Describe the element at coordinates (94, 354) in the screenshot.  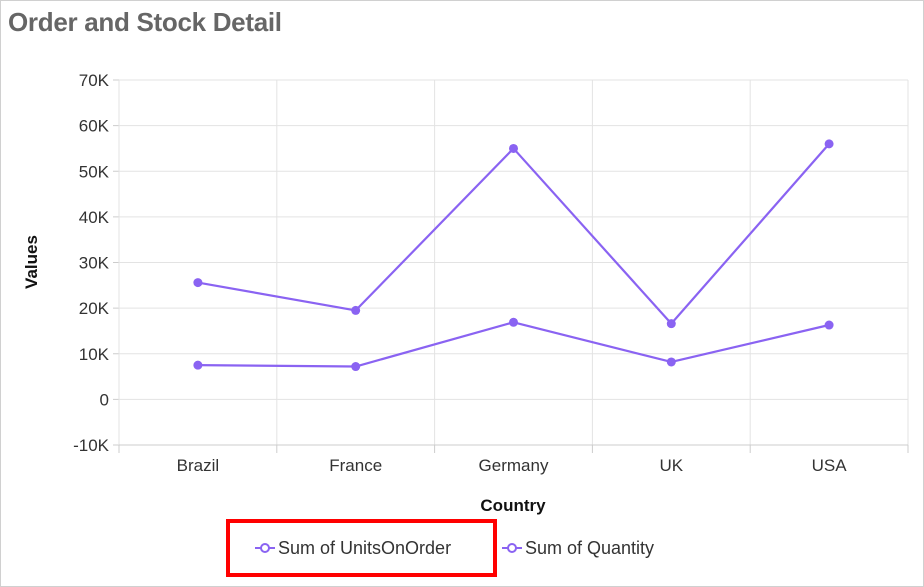
I see `y-tick-label: 10K` at that location.